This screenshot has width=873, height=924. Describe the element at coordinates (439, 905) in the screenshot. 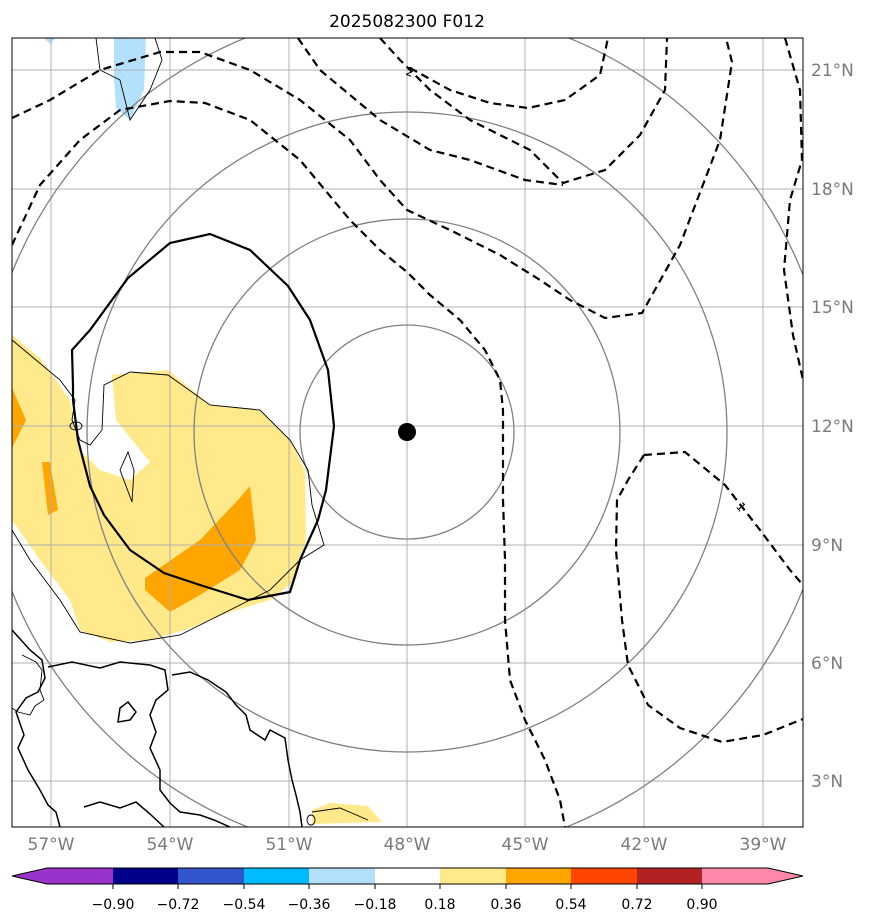

I see `colorbar-label-5: 0.18` at that location.